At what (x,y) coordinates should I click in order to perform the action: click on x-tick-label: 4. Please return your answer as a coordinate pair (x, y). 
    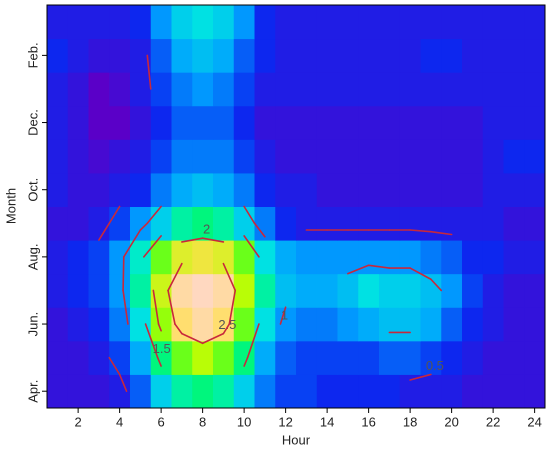
    Looking at the image, I should click on (119, 421).